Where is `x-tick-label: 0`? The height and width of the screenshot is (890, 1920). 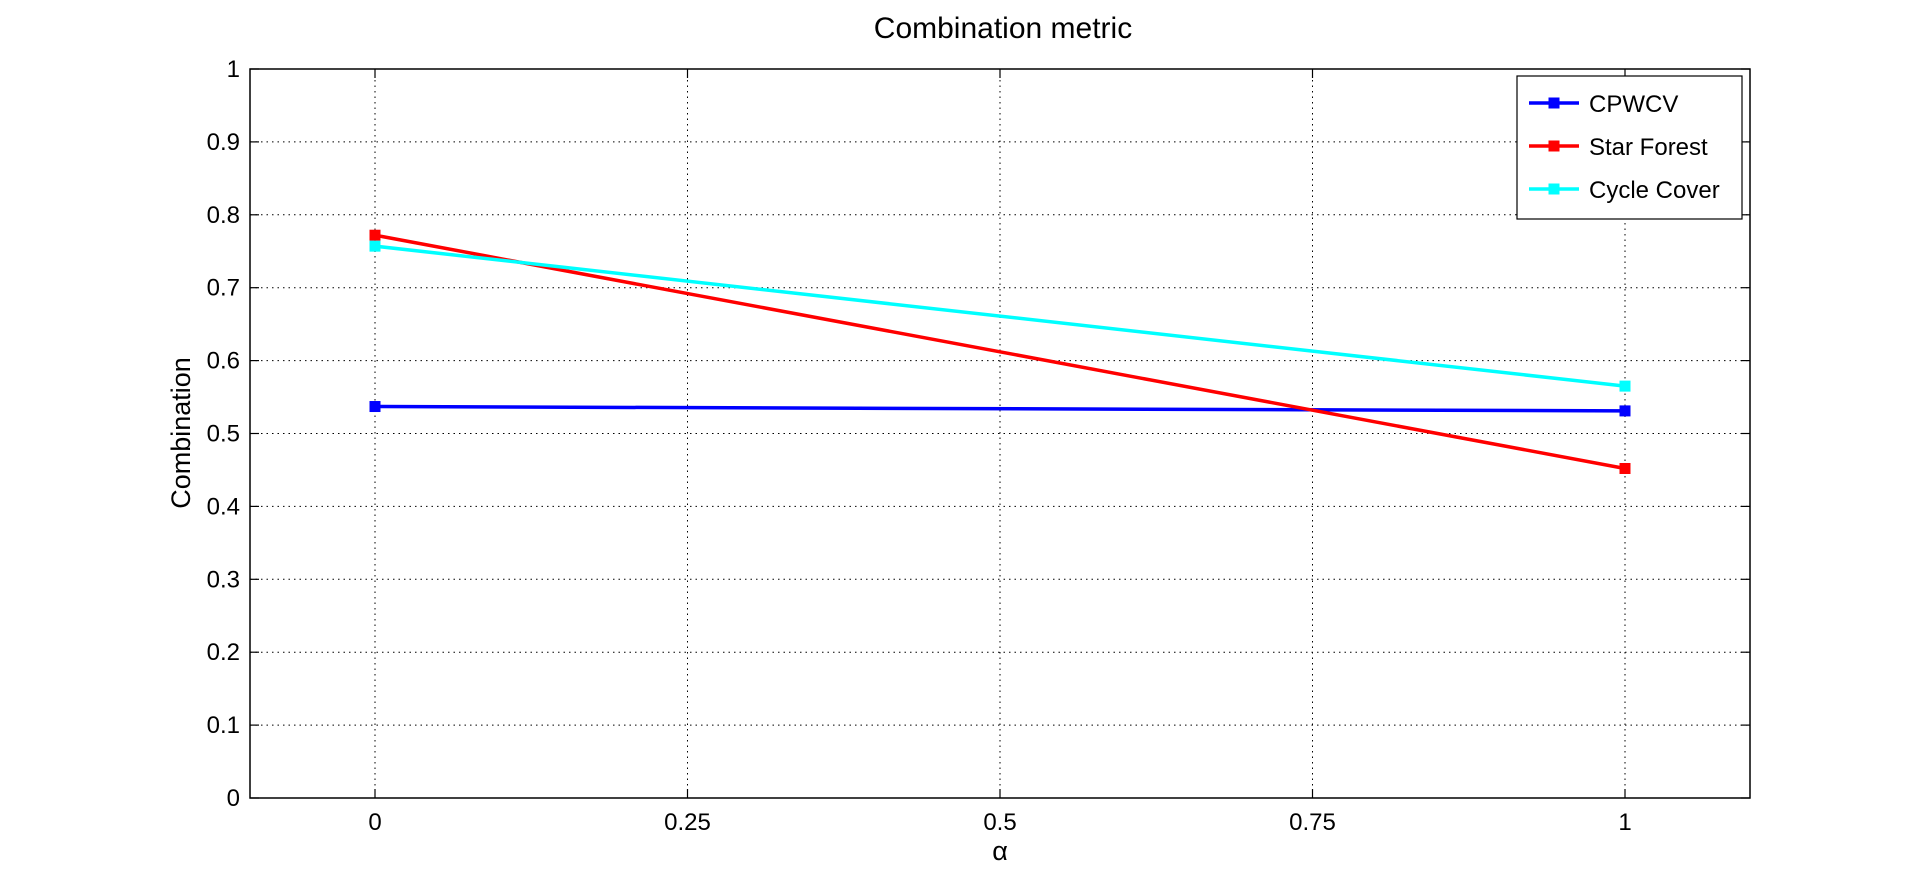 x-tick-label: 0 is located at coordinates (374, 822).